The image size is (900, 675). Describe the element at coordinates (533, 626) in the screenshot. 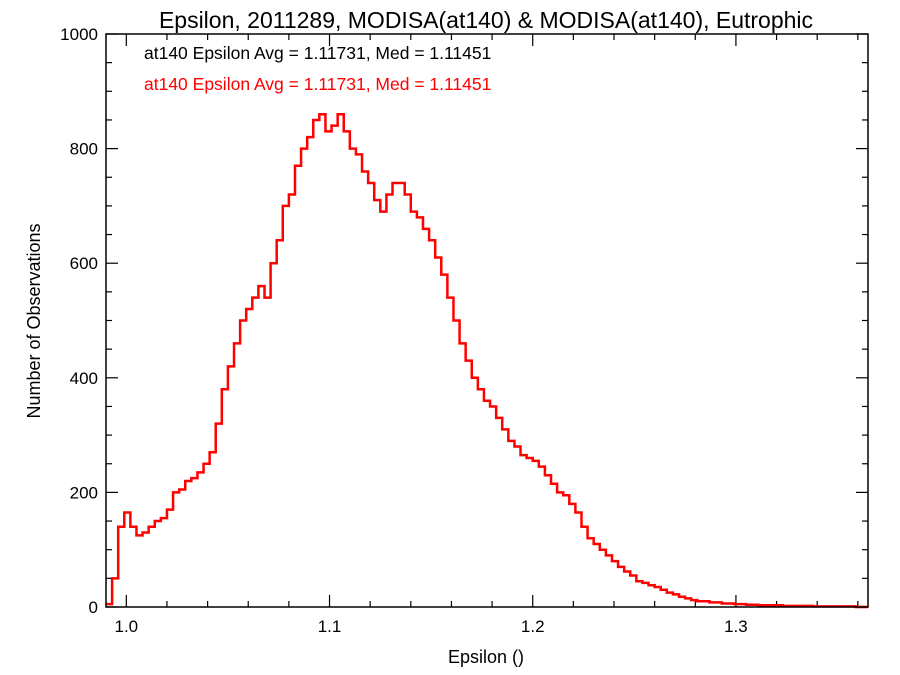

I see `x-tick-label: 1.2` at that location.